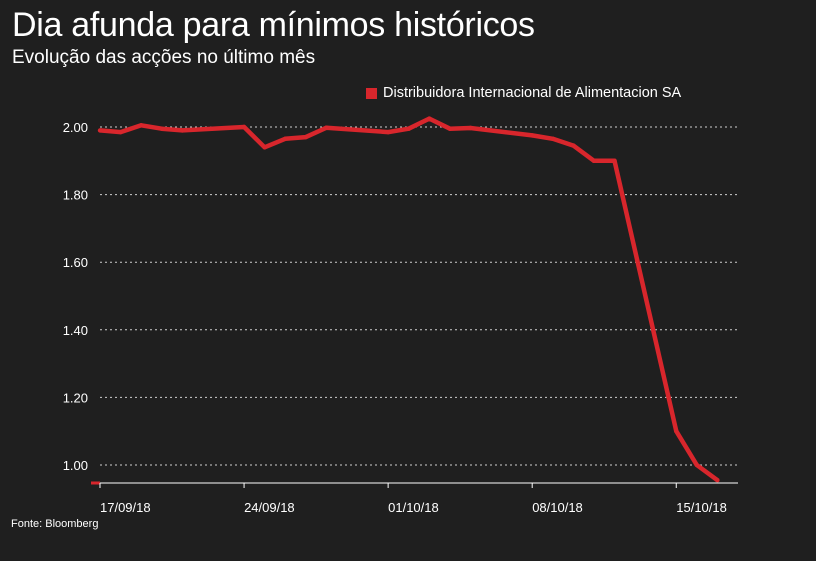  Describe the element at coordinates (75, 397) in the screenshot. I see `y-tick-label: 1.20` at that location.